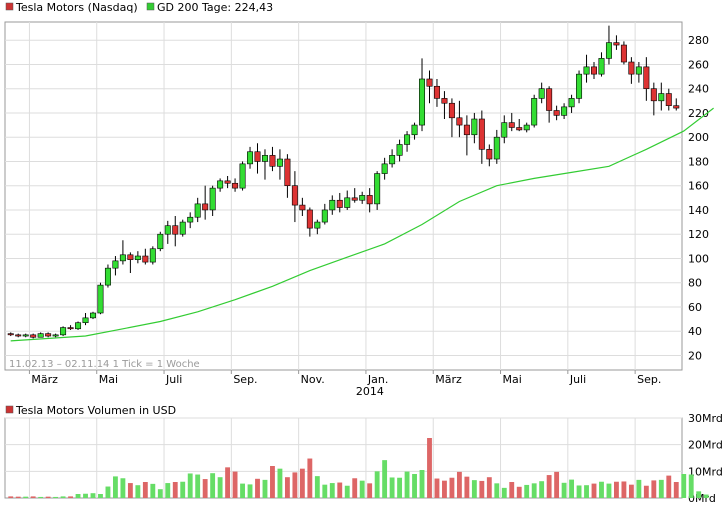 This screenshot has width=726, height=508. Describe the element at coordinates (649, 379) in the screenshot. I see `x-tick-label: Sep.` at that location.